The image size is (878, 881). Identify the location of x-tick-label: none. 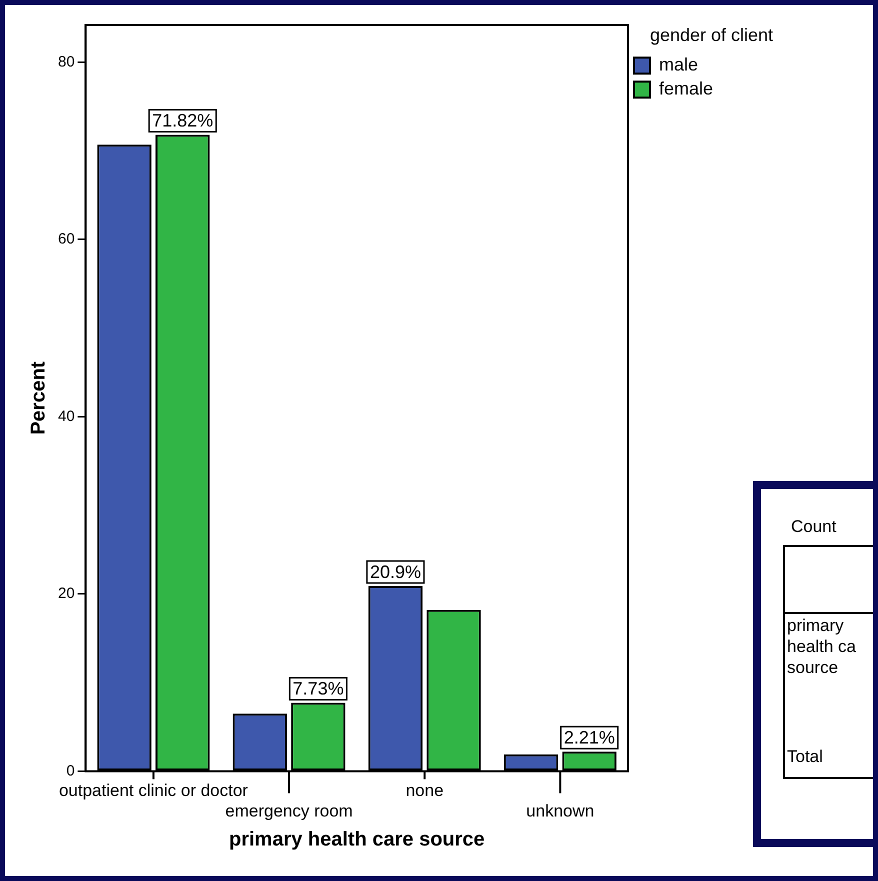
(425, 790).